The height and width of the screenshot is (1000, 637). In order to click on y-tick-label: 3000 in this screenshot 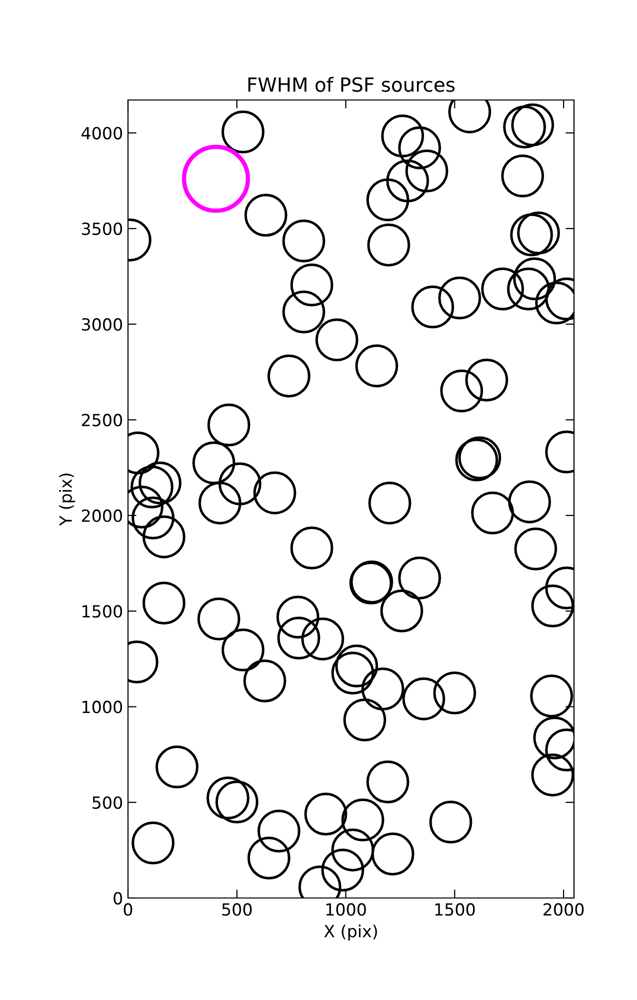, I will do `click(102, 324)`.